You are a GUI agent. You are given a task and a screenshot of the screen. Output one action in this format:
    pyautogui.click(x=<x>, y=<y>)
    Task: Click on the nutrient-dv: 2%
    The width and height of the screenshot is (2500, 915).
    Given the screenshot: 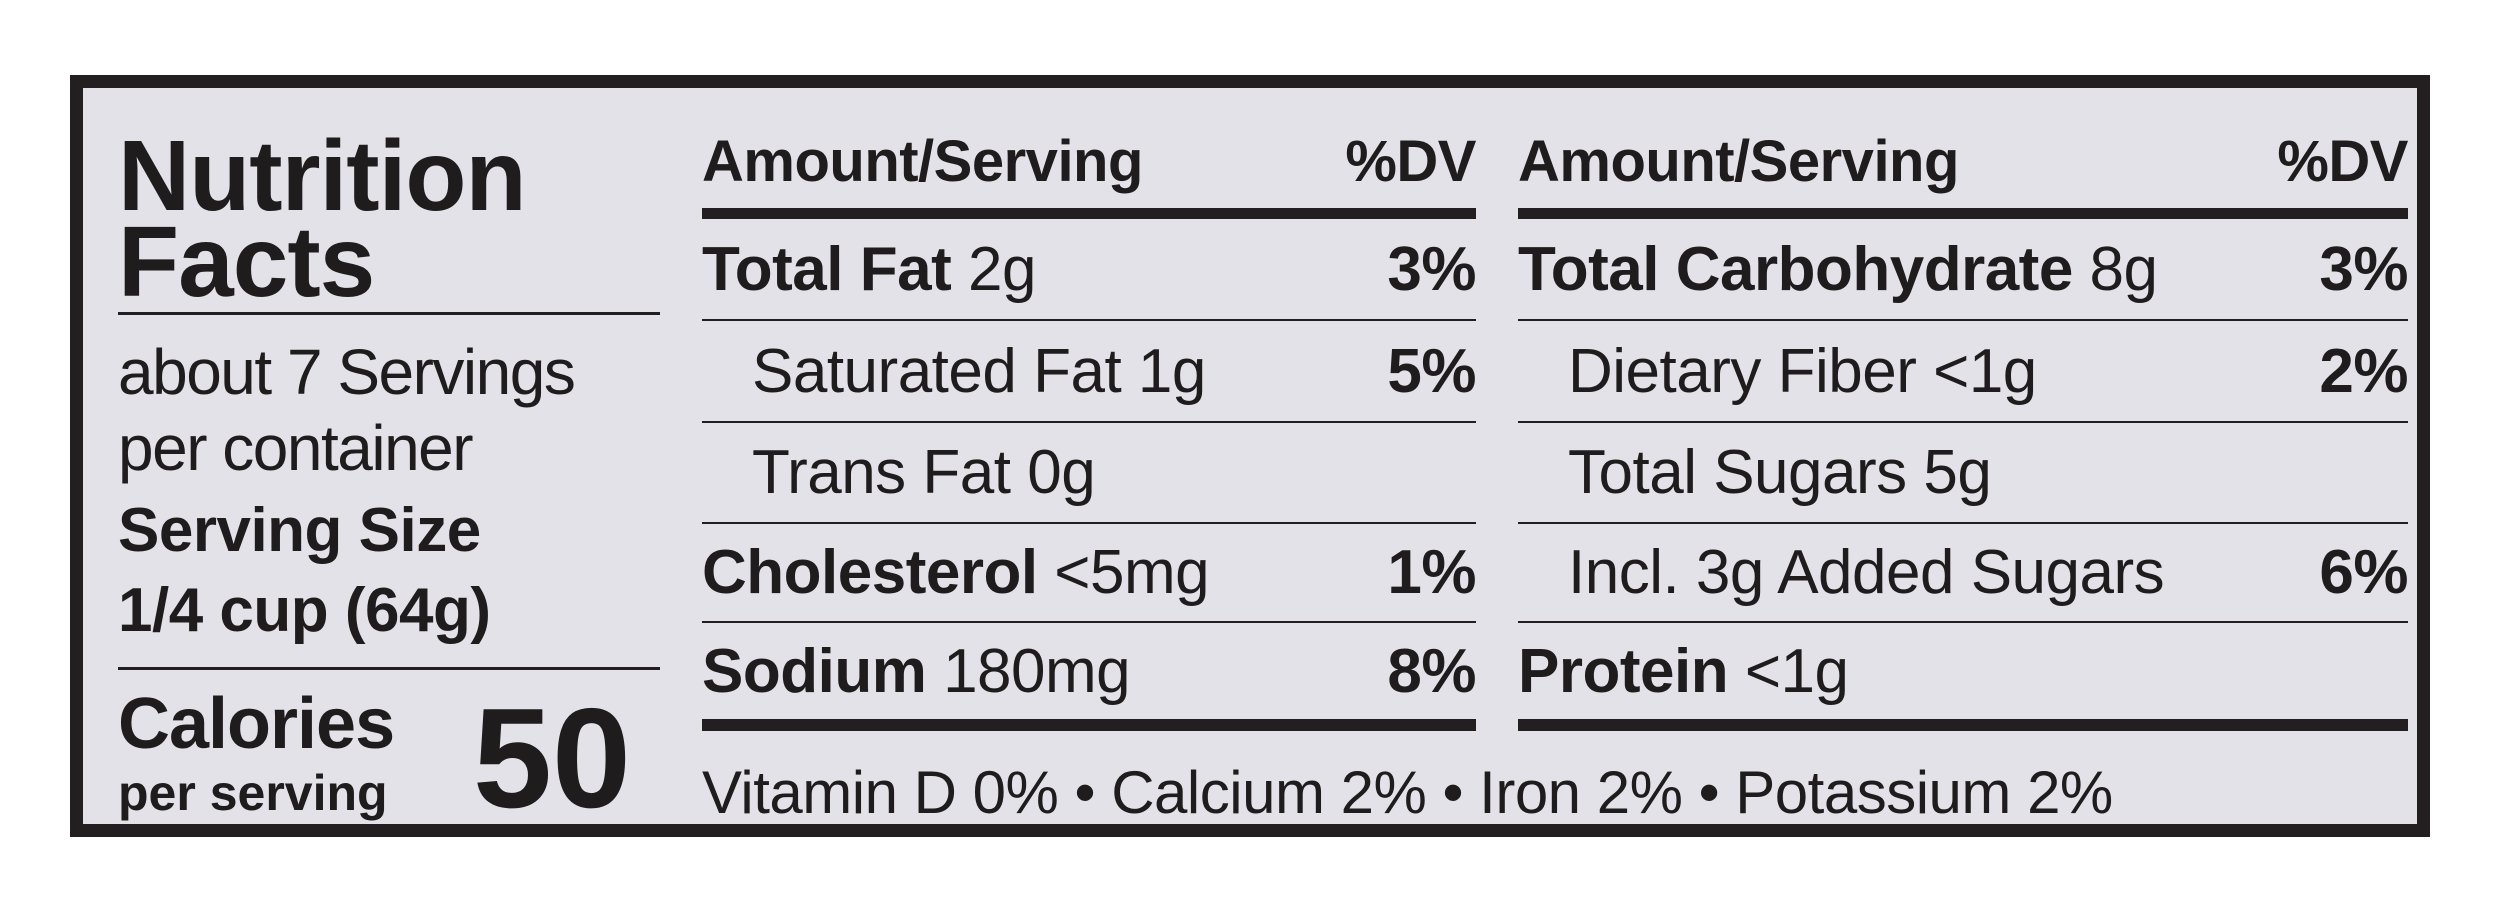 What is the action you would take?
    pyautogui.click(x=2363, y=371)
    